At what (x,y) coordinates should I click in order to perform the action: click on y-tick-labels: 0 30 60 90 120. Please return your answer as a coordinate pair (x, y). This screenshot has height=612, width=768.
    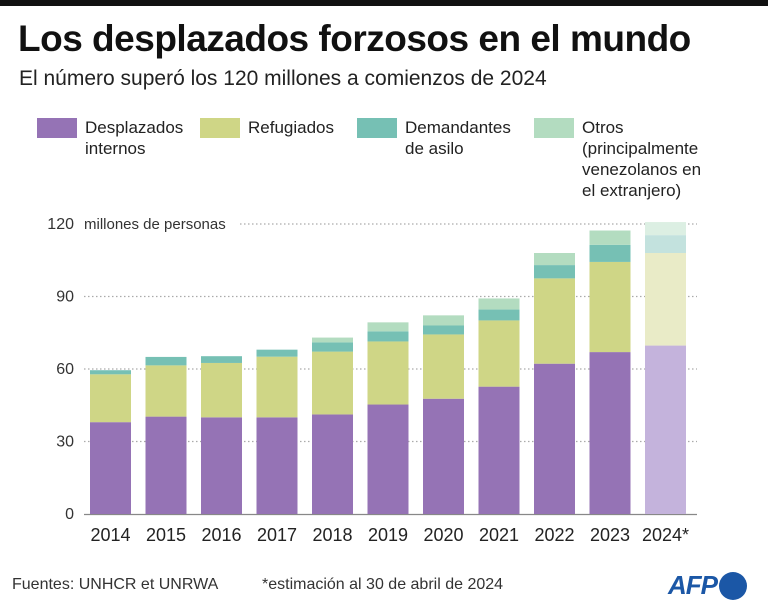
    Looking at the image, I should click on (60, 369).